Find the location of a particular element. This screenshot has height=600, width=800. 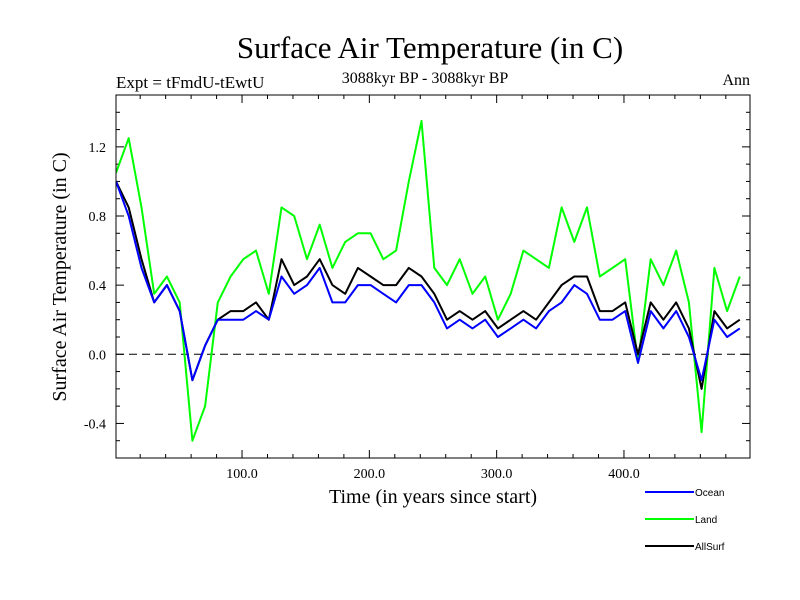

season-label: Ann is located at coordinates (736, 80).